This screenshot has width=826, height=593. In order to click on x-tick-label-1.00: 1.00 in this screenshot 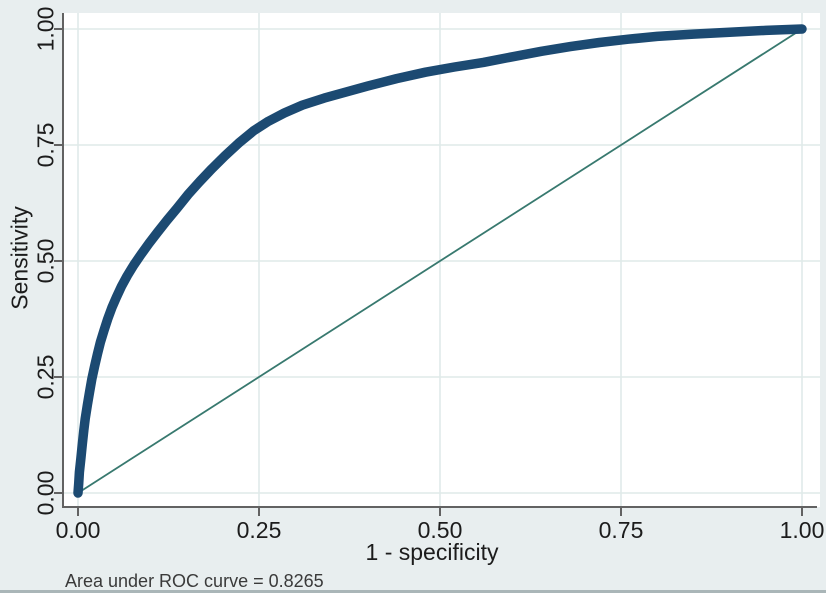, I will do `click(802, 530)`.